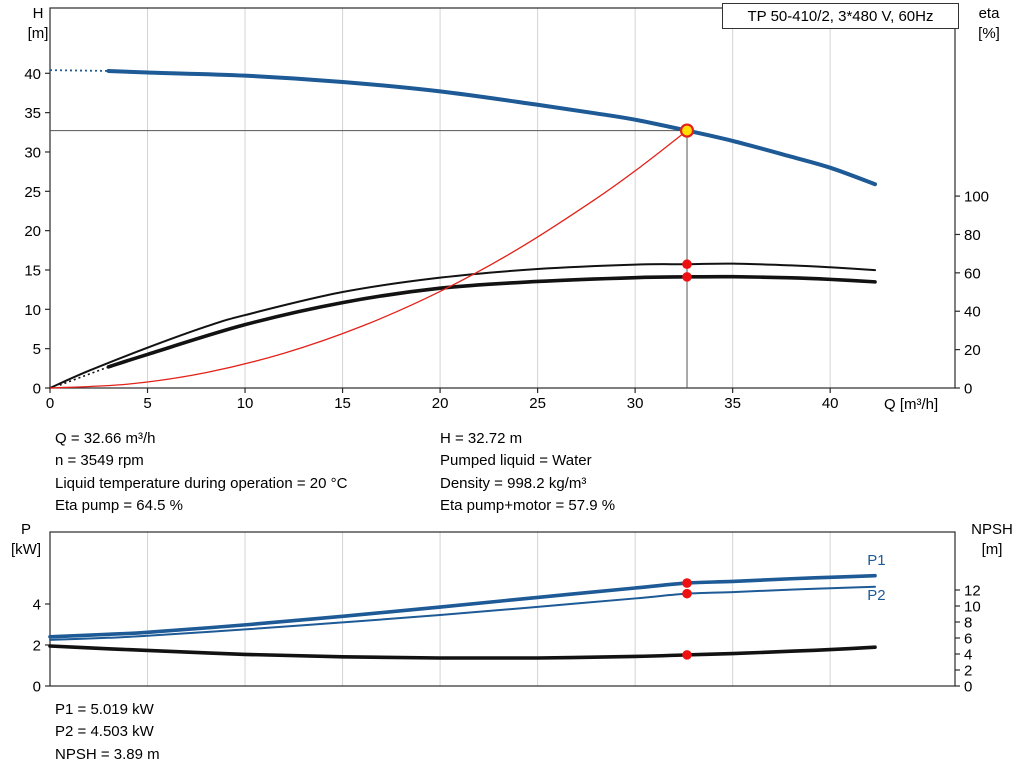 This screenshot has width=1024, height=781. What do you see at coordinates (537, 403) in the screenshot?
I see `x-tick-label: 25` at bounding box center [537, 403].